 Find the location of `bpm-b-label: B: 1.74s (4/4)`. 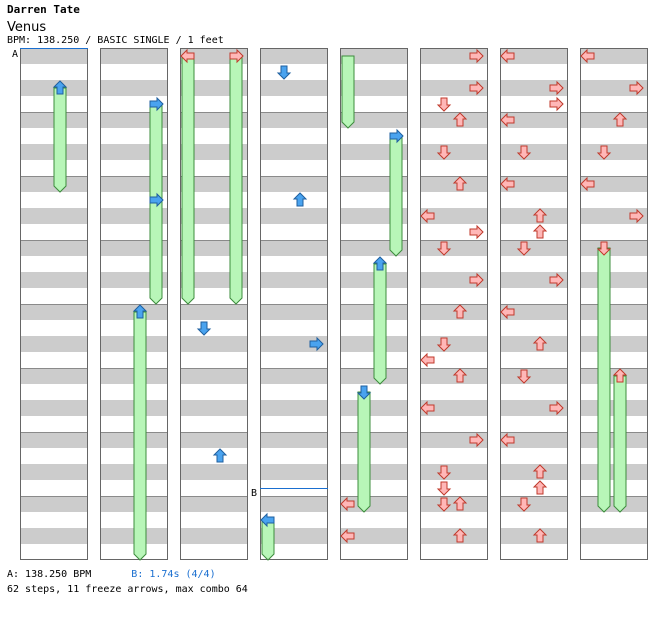

bpm-b-label: B: 1.74s (4/4) is located at coordinates (173, 574).